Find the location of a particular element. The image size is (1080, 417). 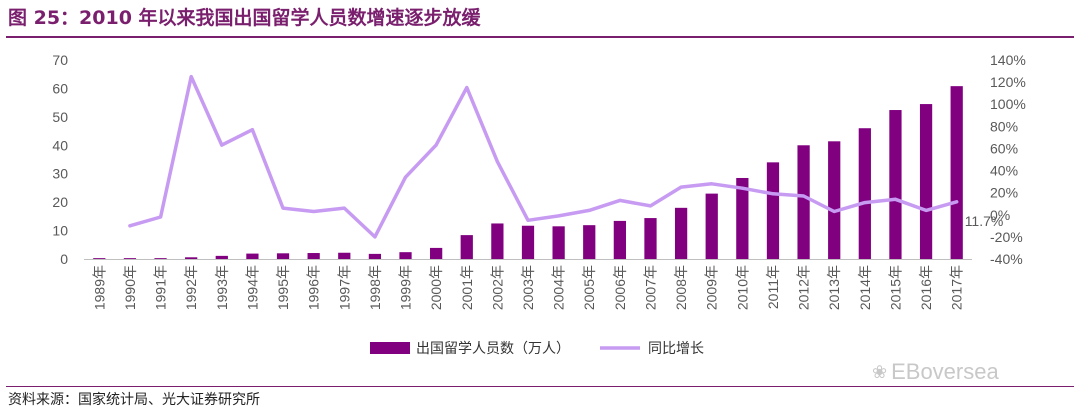

x-tick-label: 2003年 is located at coordinates (528, 287).